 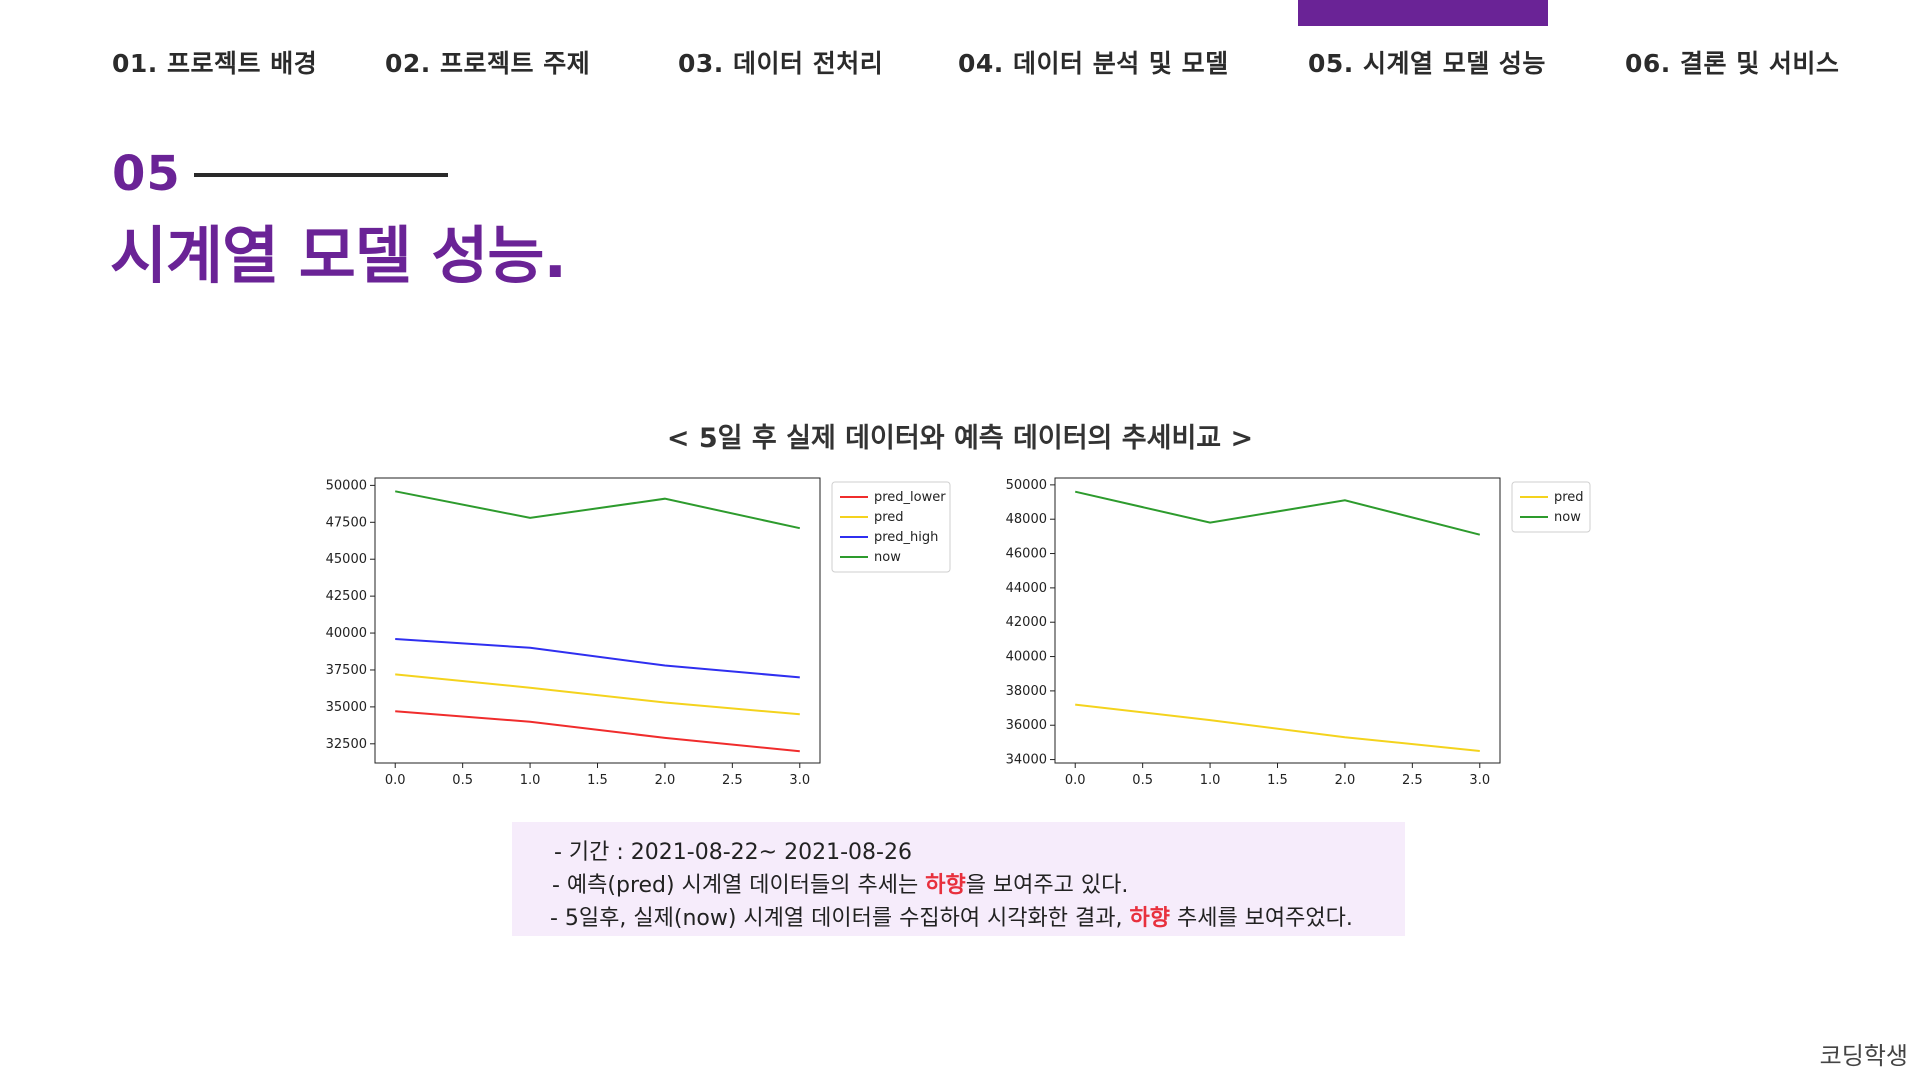 I want to click on watermark: 코딩학생, so click(x=1863, y=1056).